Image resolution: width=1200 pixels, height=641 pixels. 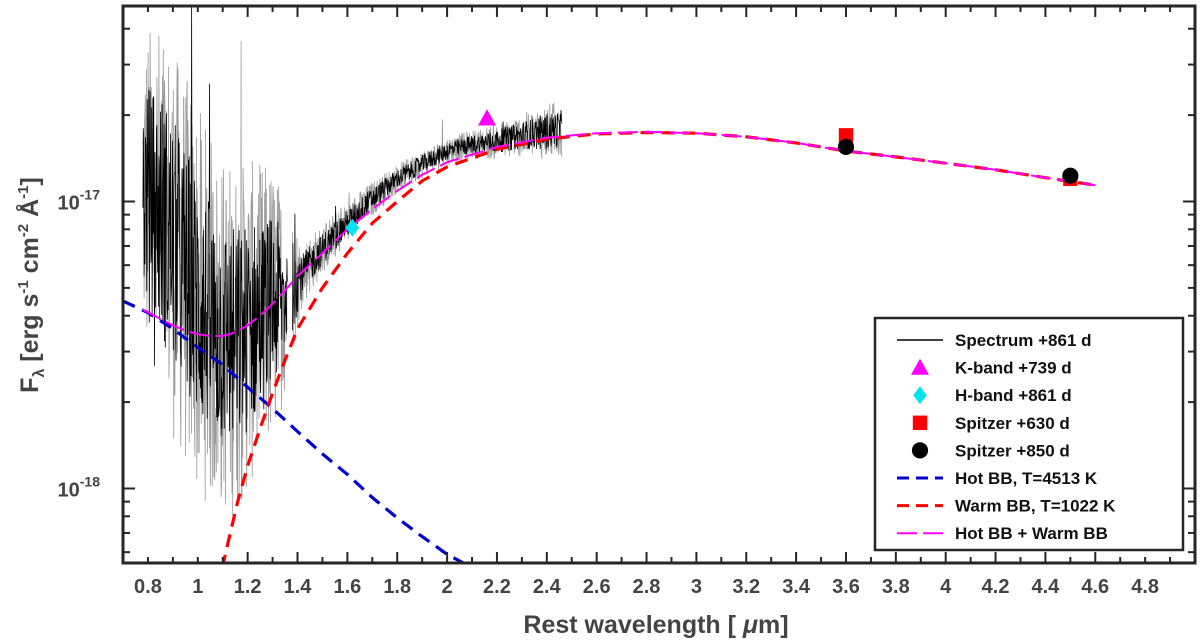 What do you see at coordinates (920, 450) in the screenshot?
I see `legend-spitzer-850-d-symbol` at bounding box center [920, 450].